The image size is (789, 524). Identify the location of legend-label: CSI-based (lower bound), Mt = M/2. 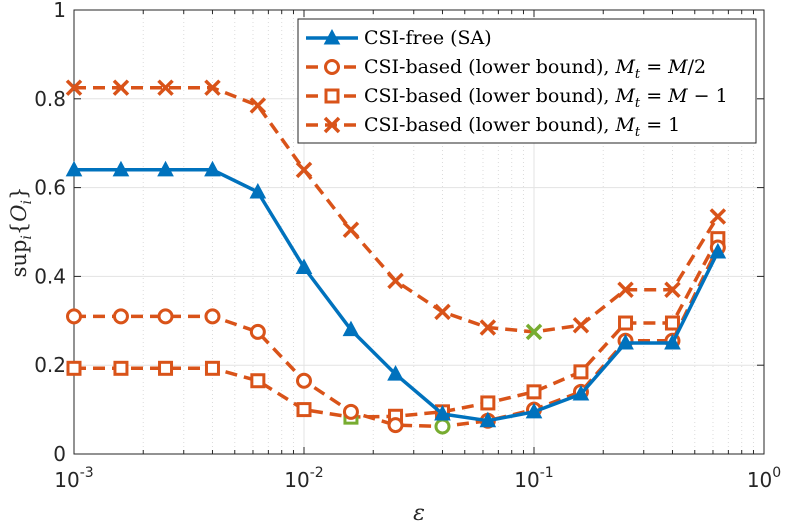
(535, 69).